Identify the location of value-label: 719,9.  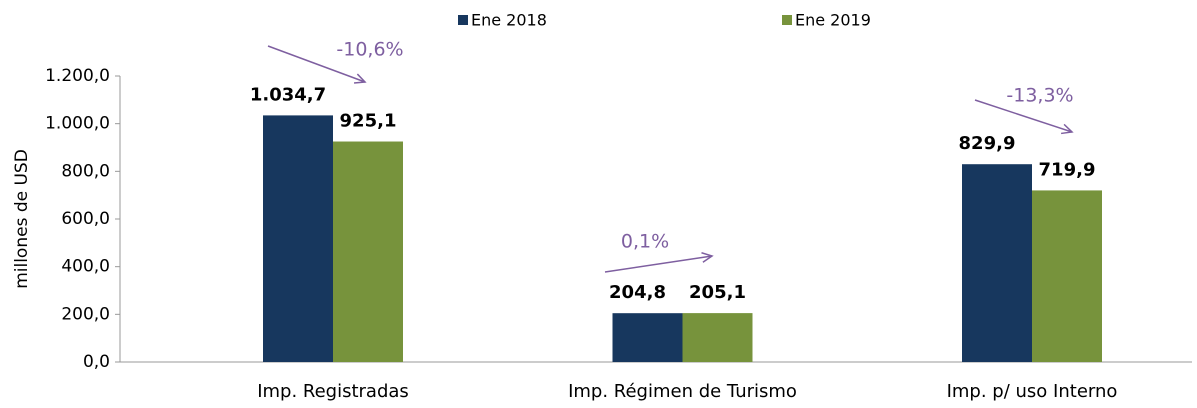
(1067, 169).